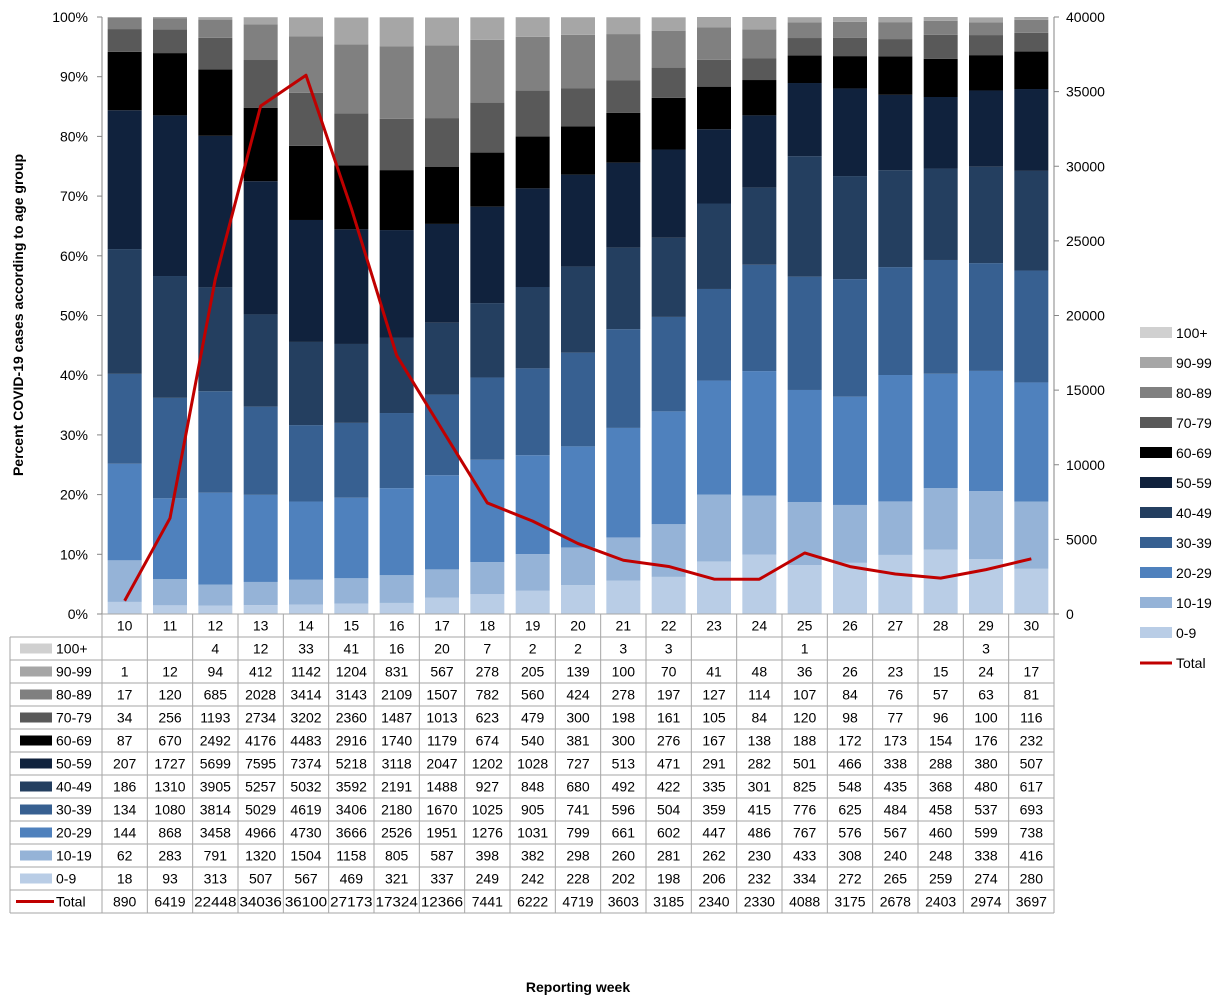 The image size is (1228, 999). What do you see at coordinates (986, 718) in the screenshot?
I see `table-cell: 100` at bounding box center [986, 718].